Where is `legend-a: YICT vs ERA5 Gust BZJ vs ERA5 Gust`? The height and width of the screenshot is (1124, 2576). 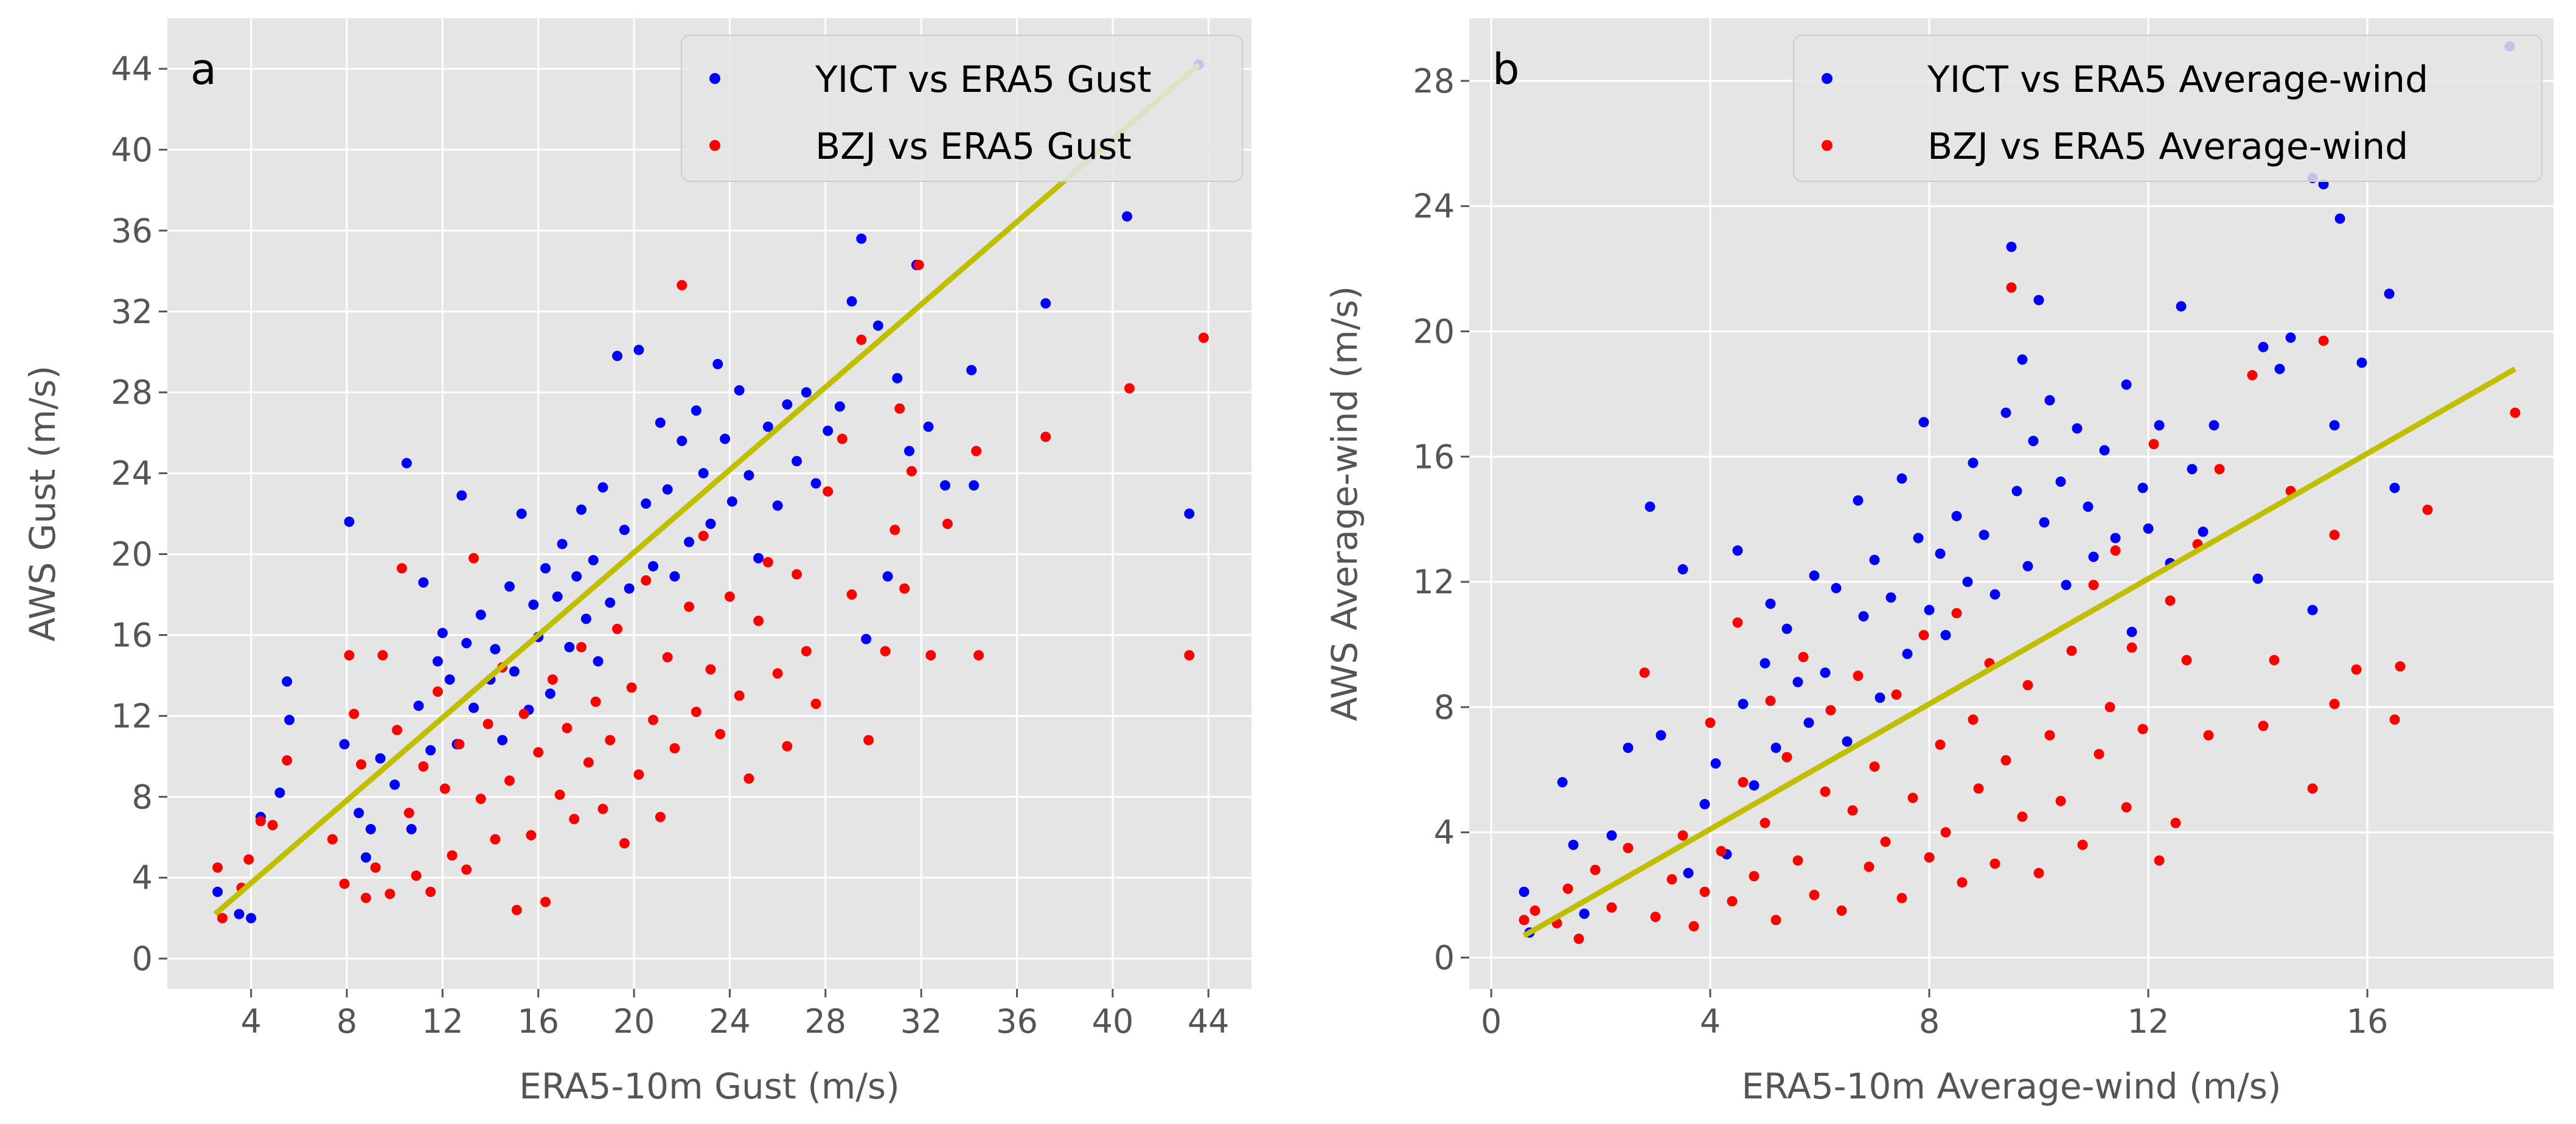
legend-a: YICT vs ERA5 Gust BZJ vs ERA5 Gust is located at coordinates (962, 108).